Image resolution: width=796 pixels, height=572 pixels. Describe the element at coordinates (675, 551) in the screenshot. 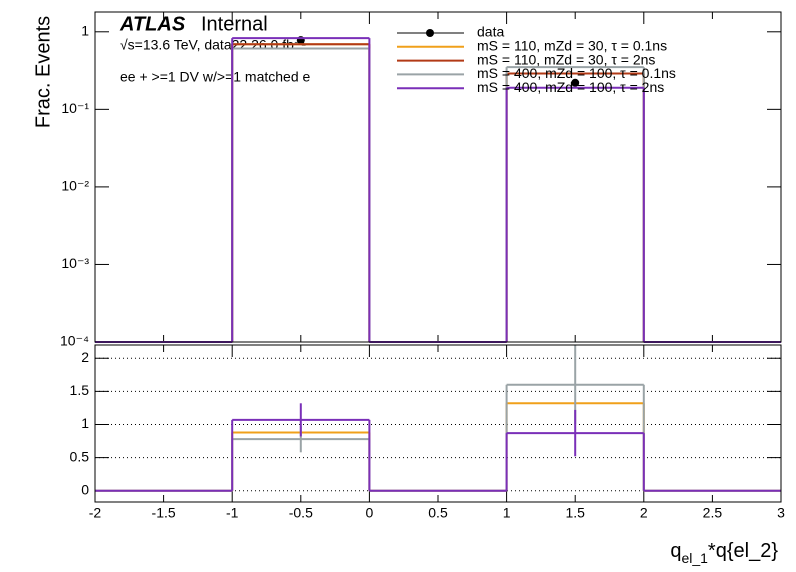

I see `x-axis-label-part: q` at that location.